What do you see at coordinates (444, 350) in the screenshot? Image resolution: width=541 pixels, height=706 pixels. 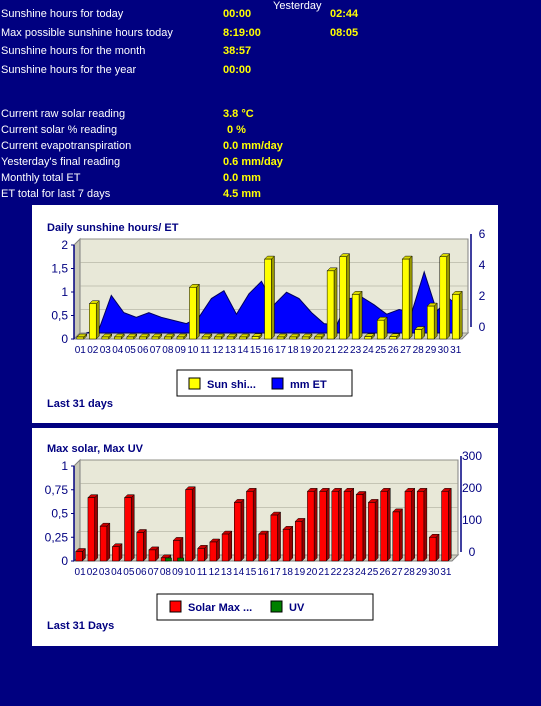 I see `x-tick-label: 30` at bounding box center [444, 350].